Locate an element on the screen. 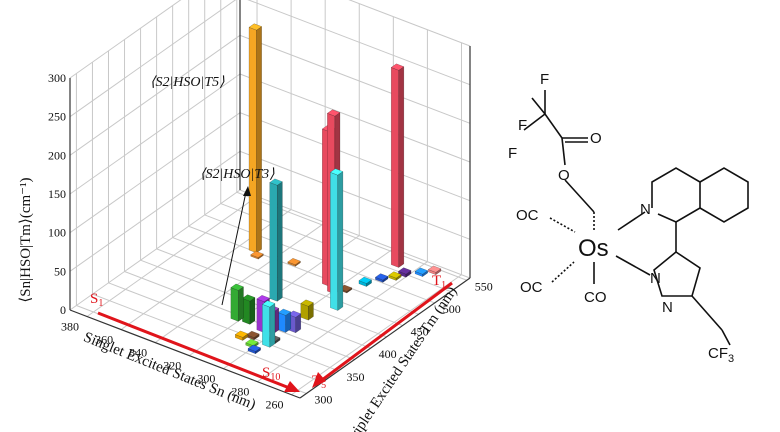 The height and width of the screenshot is (432, 780). y-tick-label: 450 is located at coordinates (420, 332).